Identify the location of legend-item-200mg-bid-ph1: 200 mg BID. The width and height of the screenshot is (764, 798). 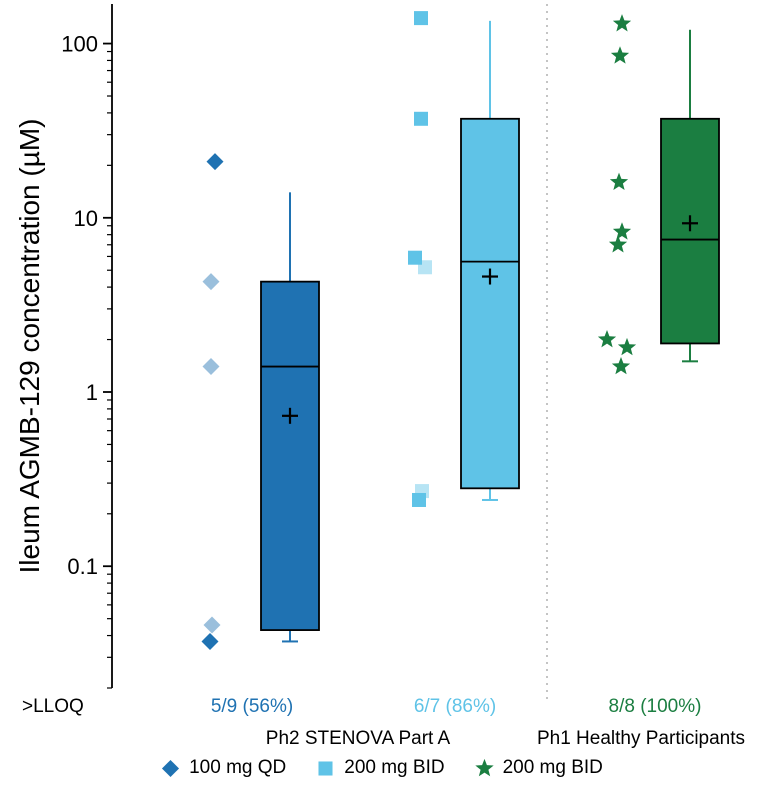
(538, 768).